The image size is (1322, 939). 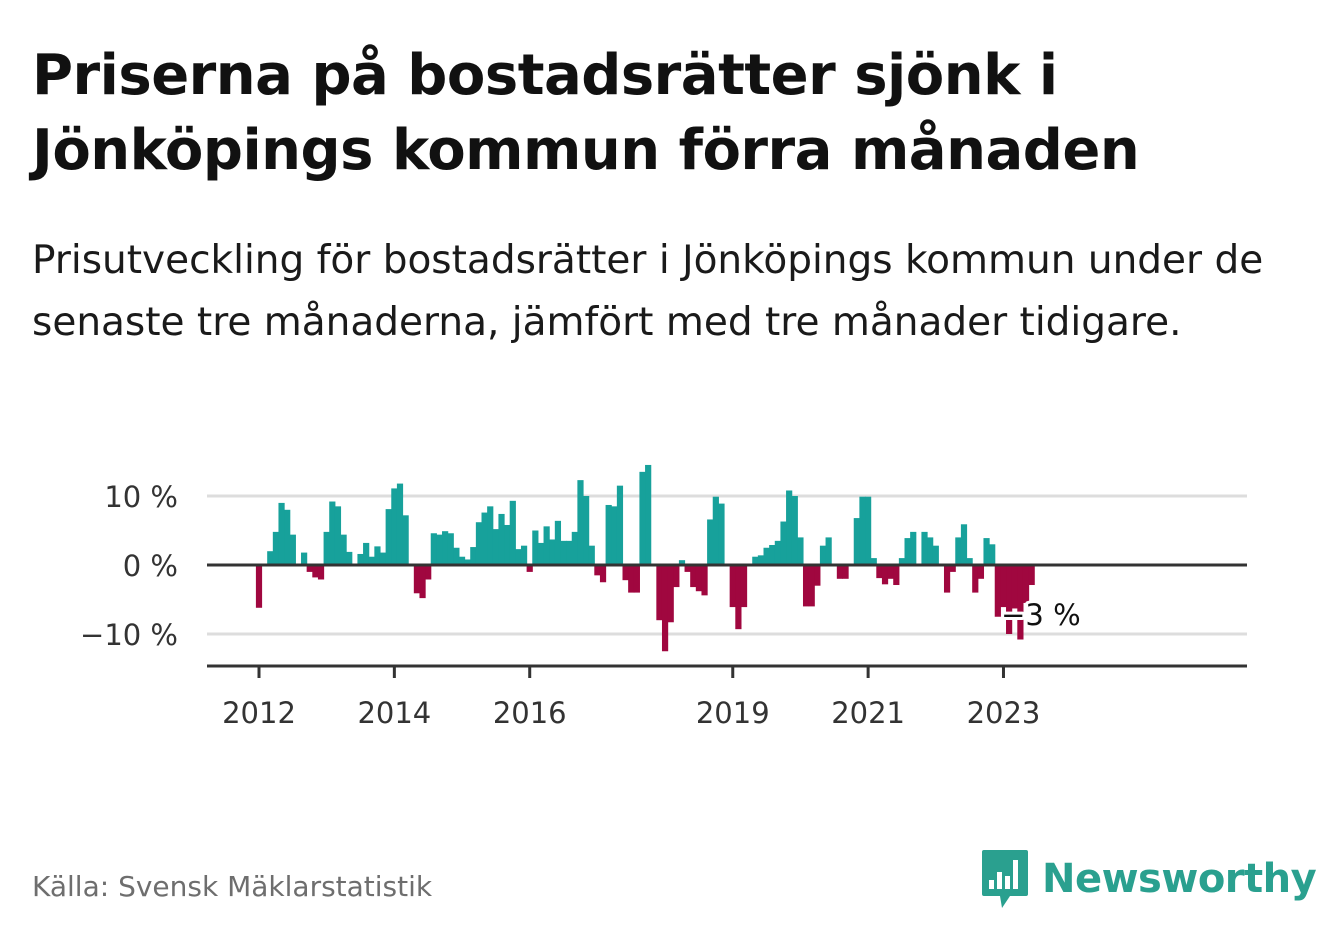 I want to click on brand-name: Newsworthy, so click(x=1179, y=879).